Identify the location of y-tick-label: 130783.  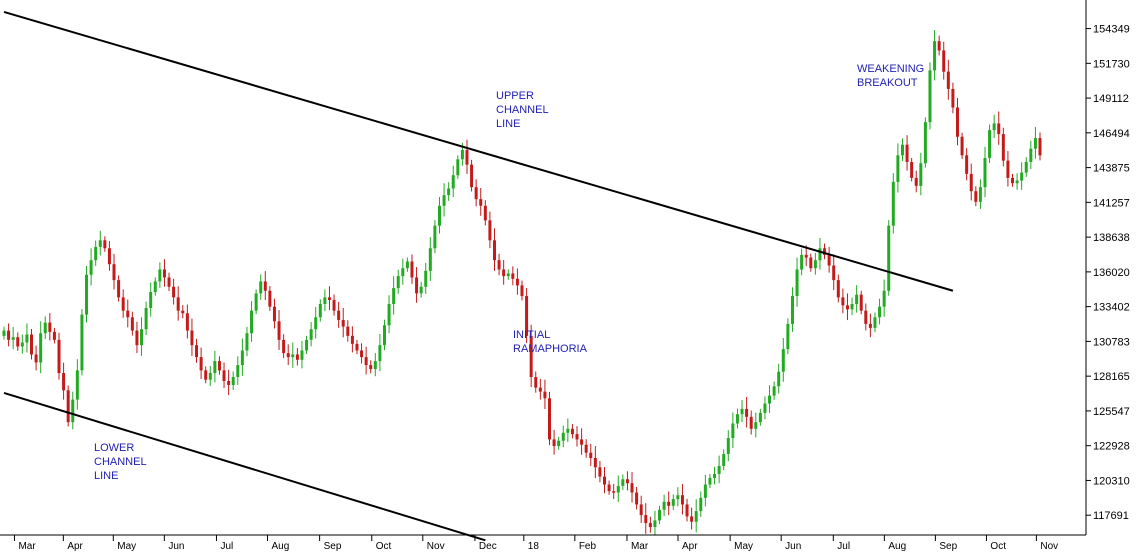
(1111, 342).